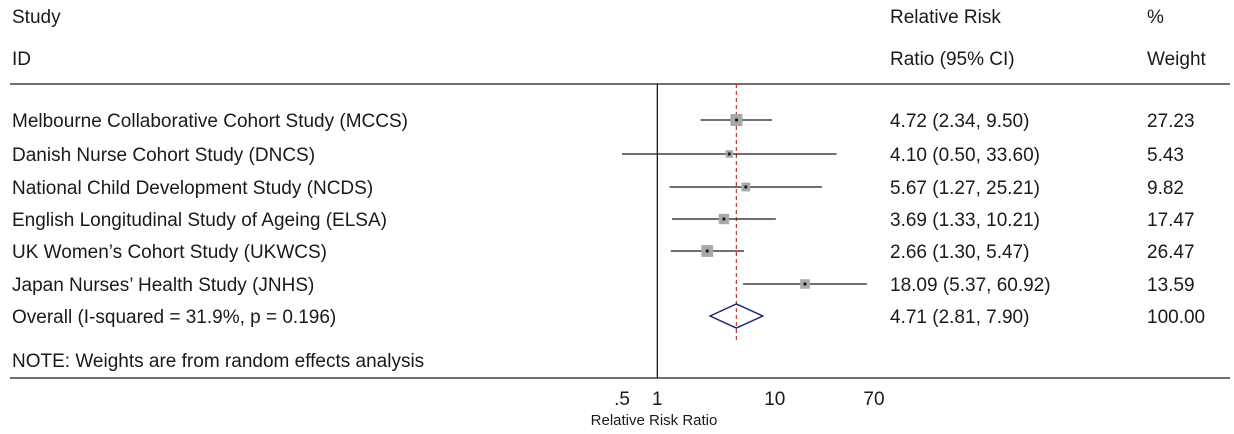 Image resolution: width=1234 pixels, height=434 pixels. Describe the element at coordinates (1171, 252) in the screenshot. I see `weight-text: 26.47` at that location.